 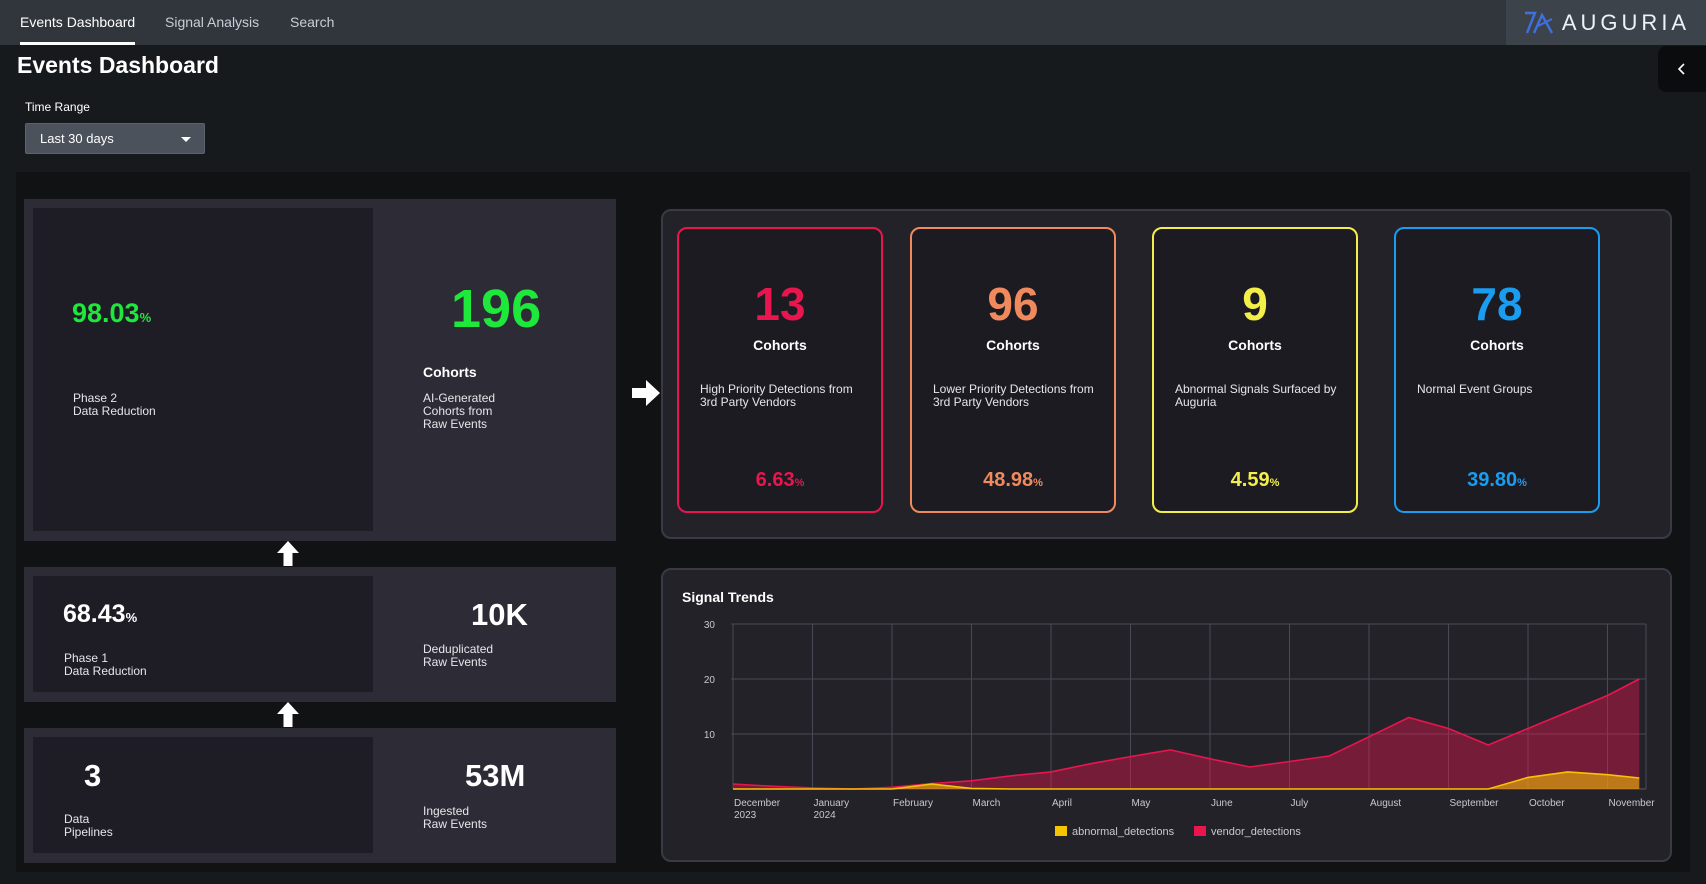 What do you see at coordinates (93, 775) in the screenshot?
I see `data-pipelines-value: 3` at bounding box center [93, 775].